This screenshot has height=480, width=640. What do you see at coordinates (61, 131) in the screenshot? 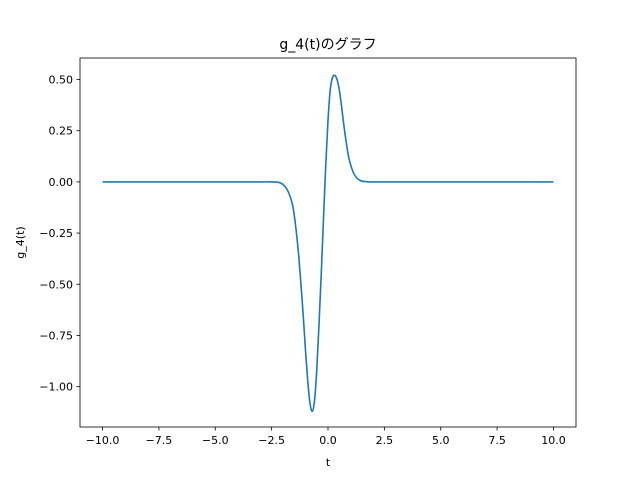
I see `y-tick-label: 0.25` at bounding box center [61, 131].